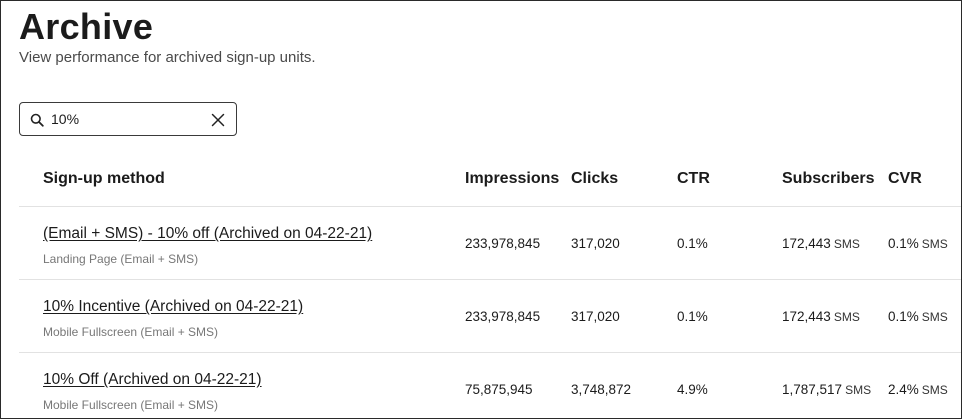 This screenshot has height=419, width=962. What do you see at coordinates (595, 178) in the screenshot?
I see `header-clicks: Clicks` at bounding box center [595, 178].